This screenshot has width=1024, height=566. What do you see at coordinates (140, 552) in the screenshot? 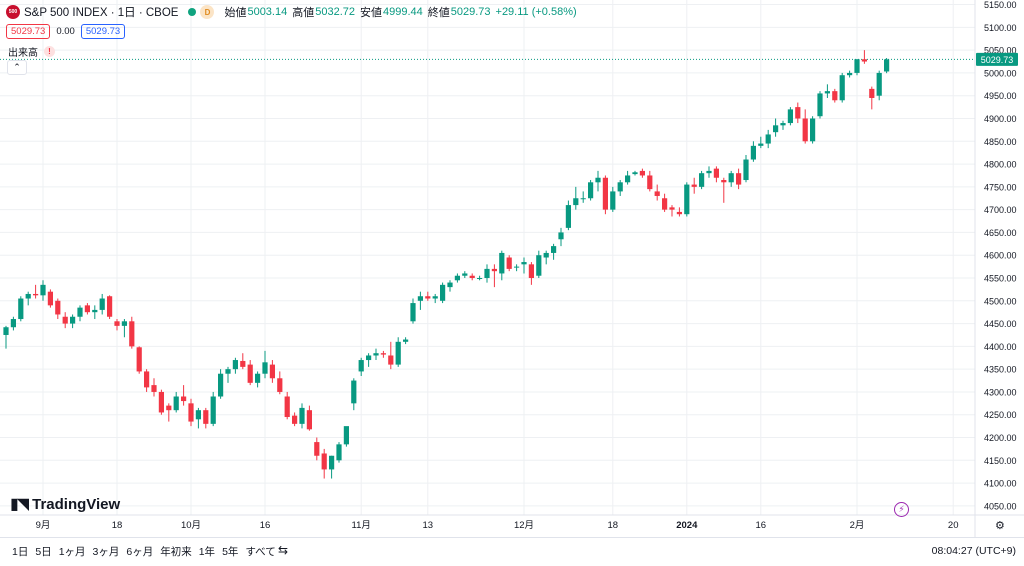
I see `range-6m: 6ヶ月` at bounding box center [140, 552].